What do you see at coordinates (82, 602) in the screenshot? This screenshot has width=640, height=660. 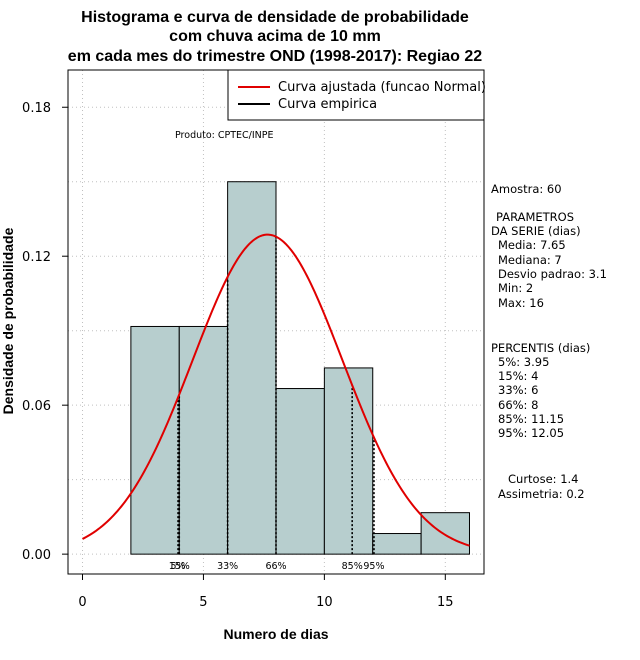 I see `x-tick-label: 0` at bounding box center [82, 602].